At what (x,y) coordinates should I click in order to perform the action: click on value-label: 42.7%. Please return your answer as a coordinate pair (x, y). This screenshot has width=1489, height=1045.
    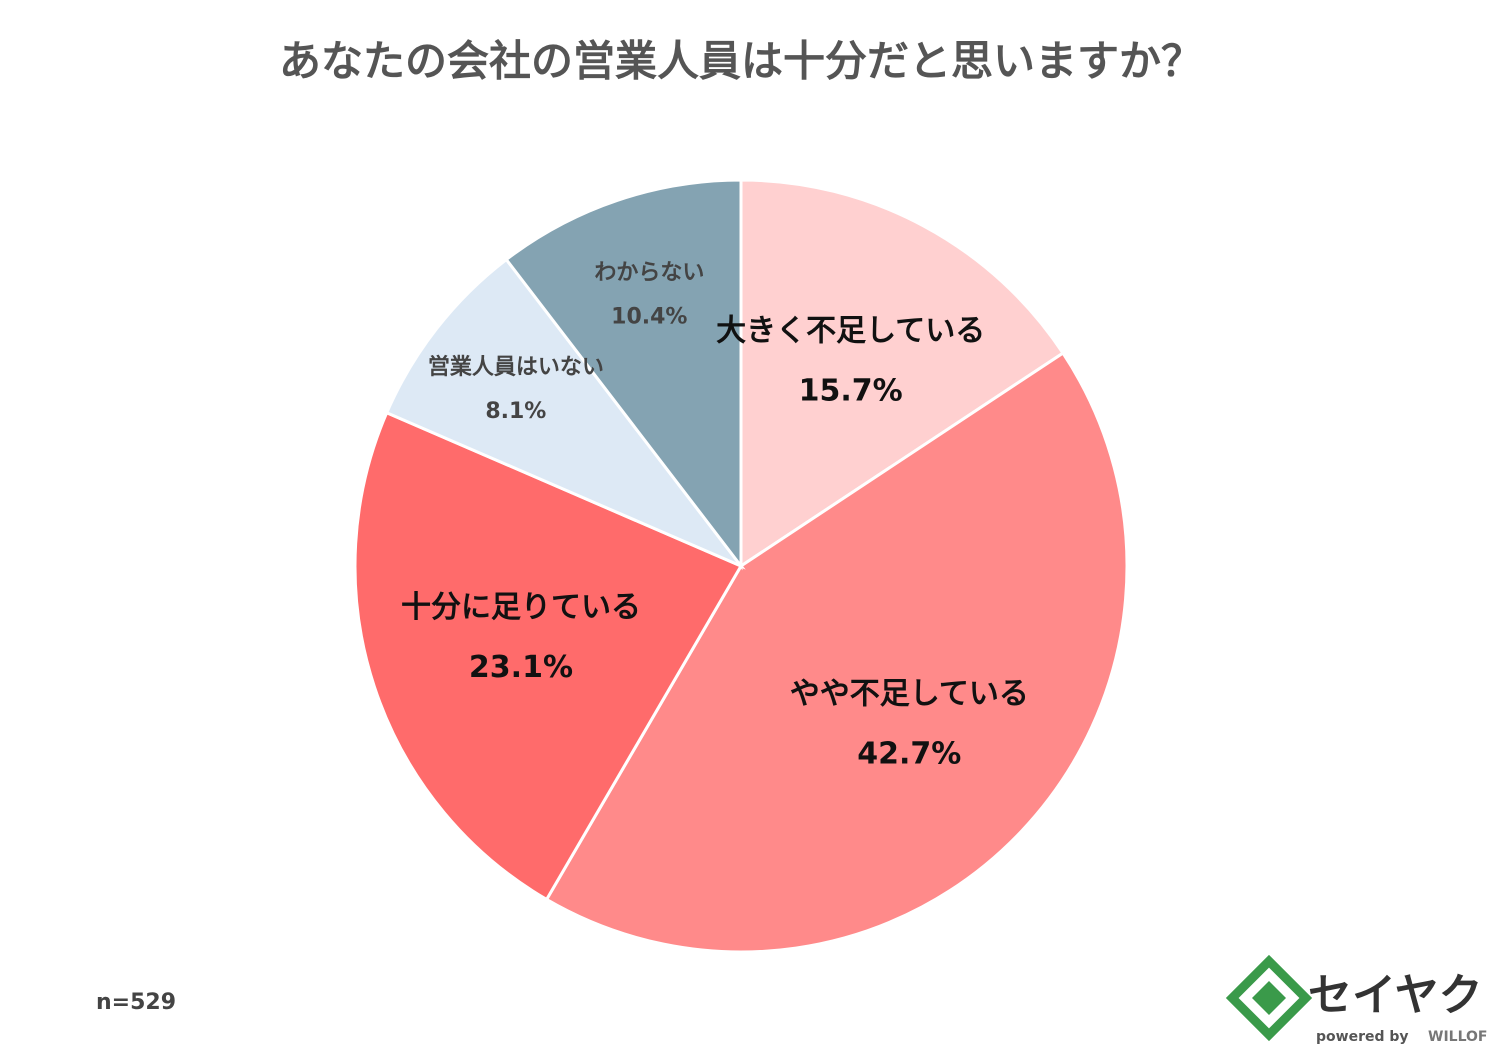
    Looking at the image, I should click on (909, 754).